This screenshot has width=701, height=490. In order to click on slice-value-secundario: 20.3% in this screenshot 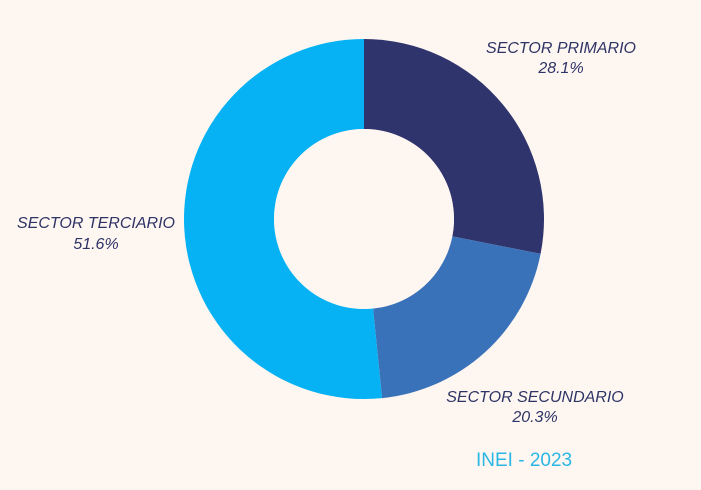, I will do `click(534, 417)`.